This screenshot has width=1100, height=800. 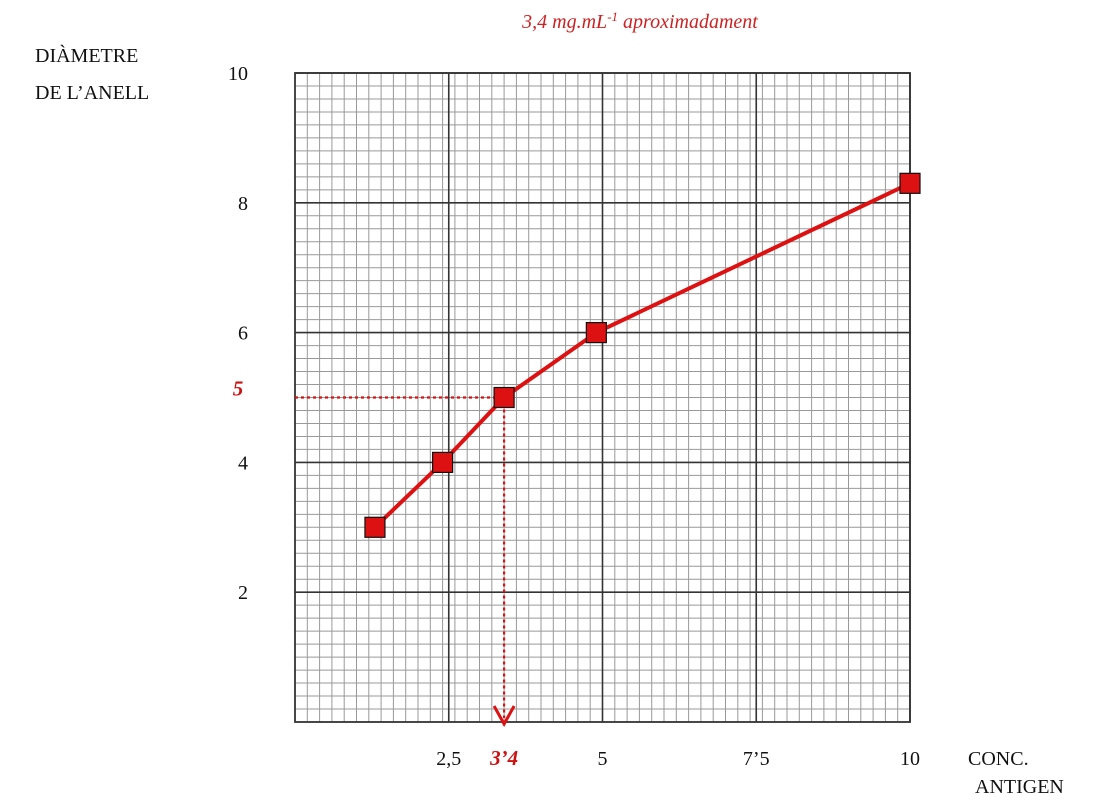 I want to click on chart-title: 3,4 mg.mL-1 aproximadament, so click(x=639, y=21).